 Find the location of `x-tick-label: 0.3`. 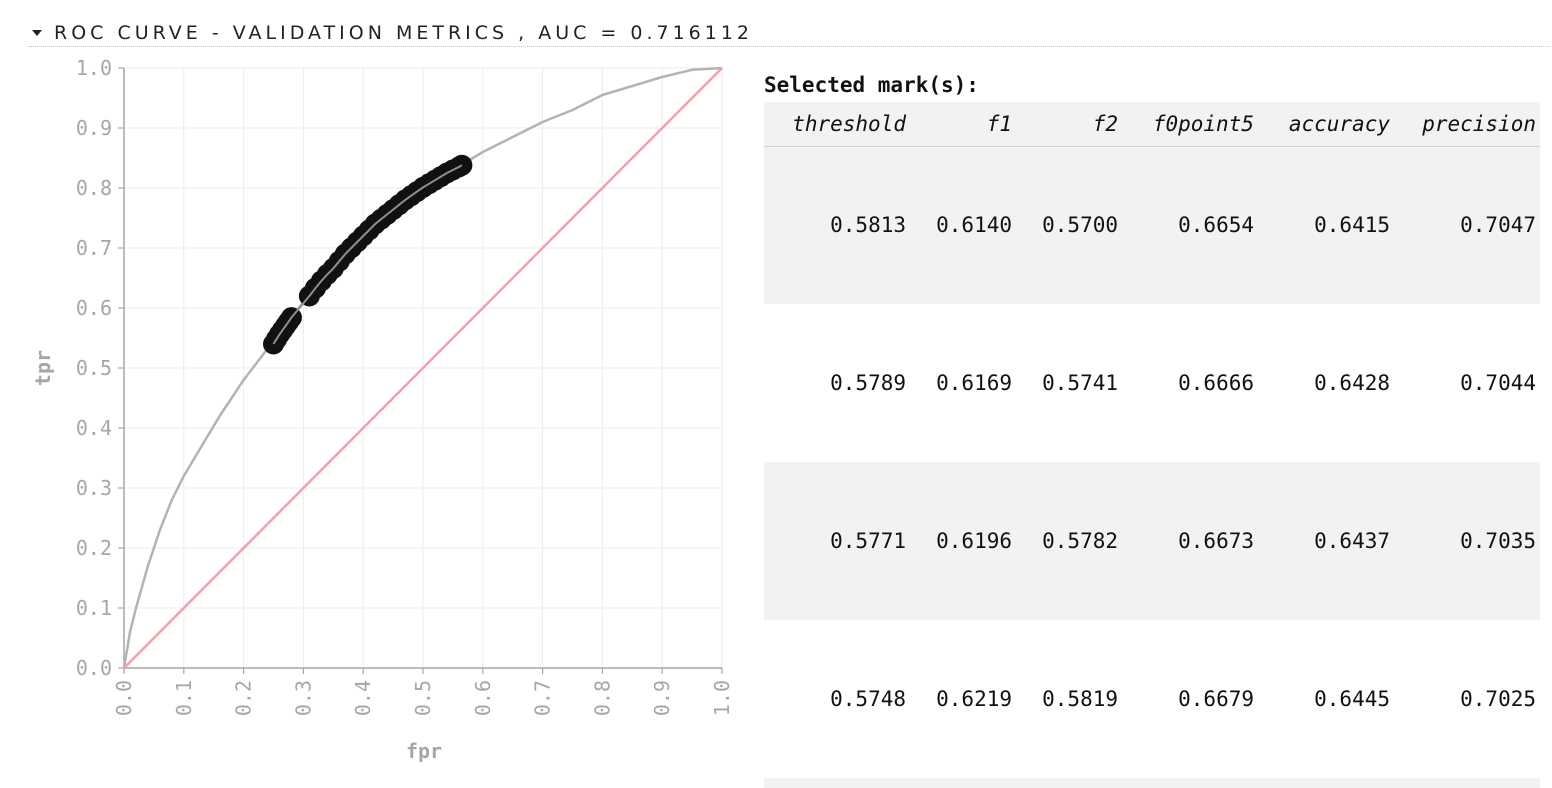

x-tick-label: 0.3 is located at coordinates (303, 698).